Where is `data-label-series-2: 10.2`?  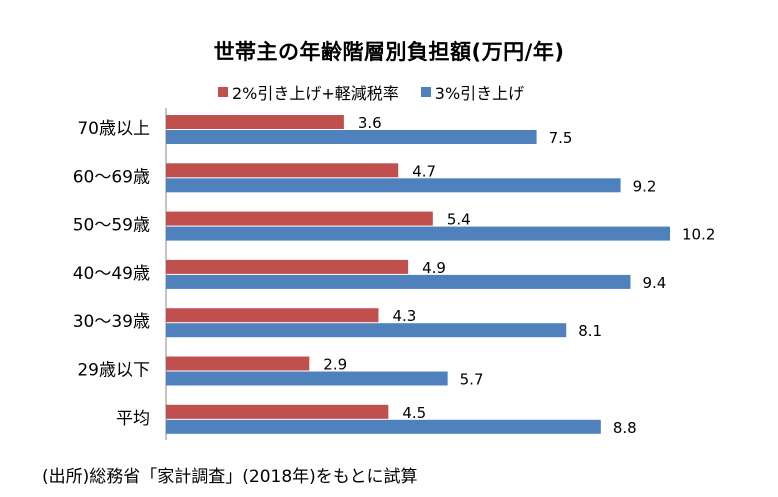
data-label-series-2: 10.2 is located at coordinates (698, 235).